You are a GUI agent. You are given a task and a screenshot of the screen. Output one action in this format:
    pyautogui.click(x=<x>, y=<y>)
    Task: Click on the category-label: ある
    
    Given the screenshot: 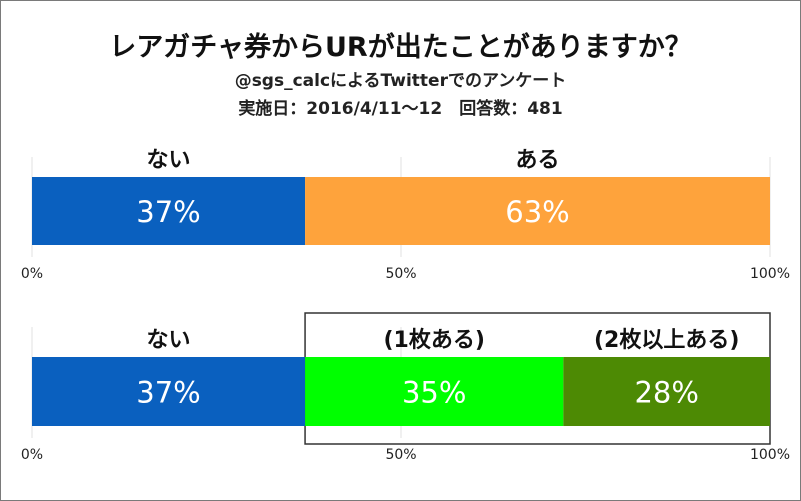 What is the action you would take?
    pyautogui.click(x=538, y=160)
    